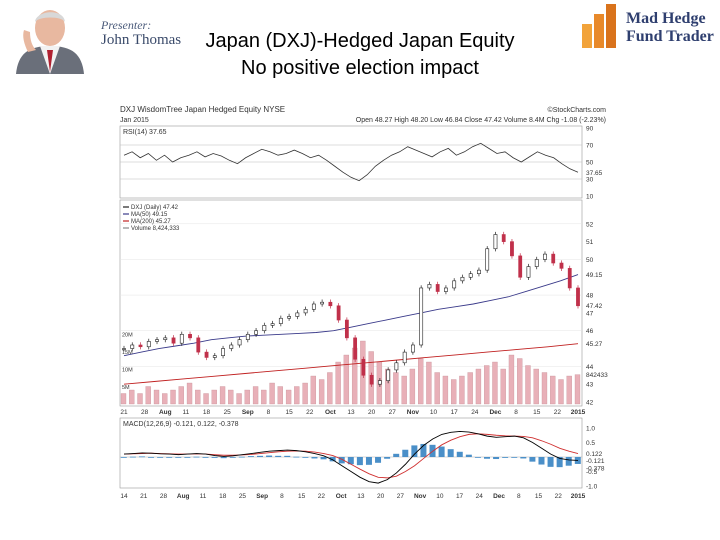  I want to click on rsi-tick-label: 37.65, so click(594, 173).